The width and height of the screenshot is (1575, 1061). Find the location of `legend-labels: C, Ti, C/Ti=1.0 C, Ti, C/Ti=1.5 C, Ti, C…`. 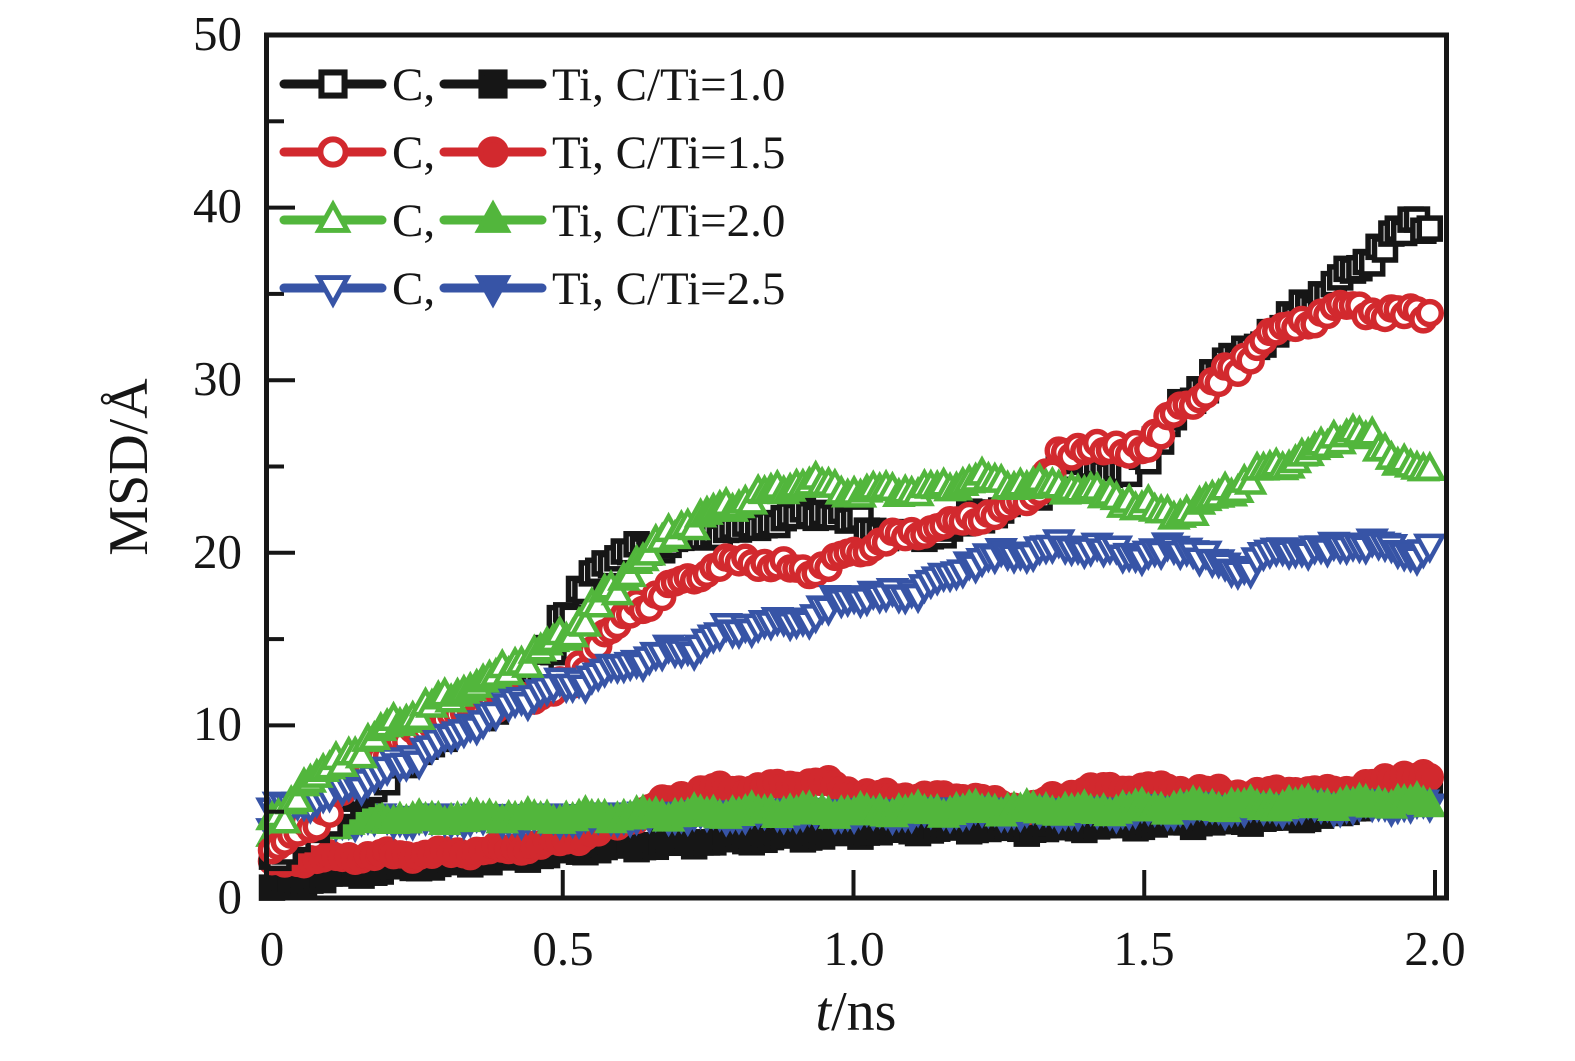

legend-labels: C, Ti, C/Ti=1.0 C, Ti, C/Ti=1.5 C, Ti, C… is located at coordinates (588, 187).